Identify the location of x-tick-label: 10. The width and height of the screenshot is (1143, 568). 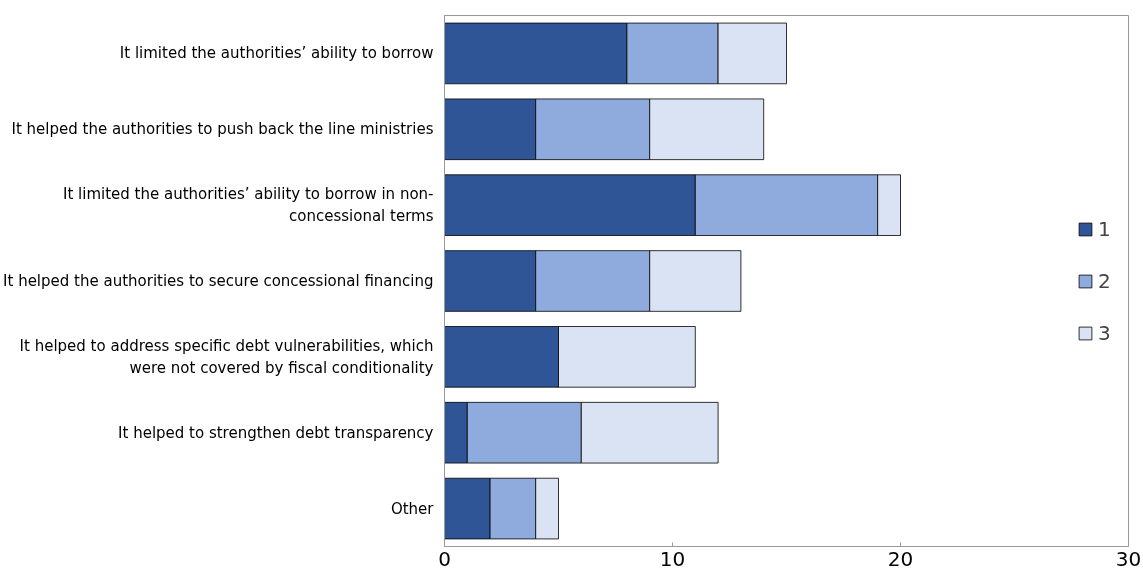
(672, 557).